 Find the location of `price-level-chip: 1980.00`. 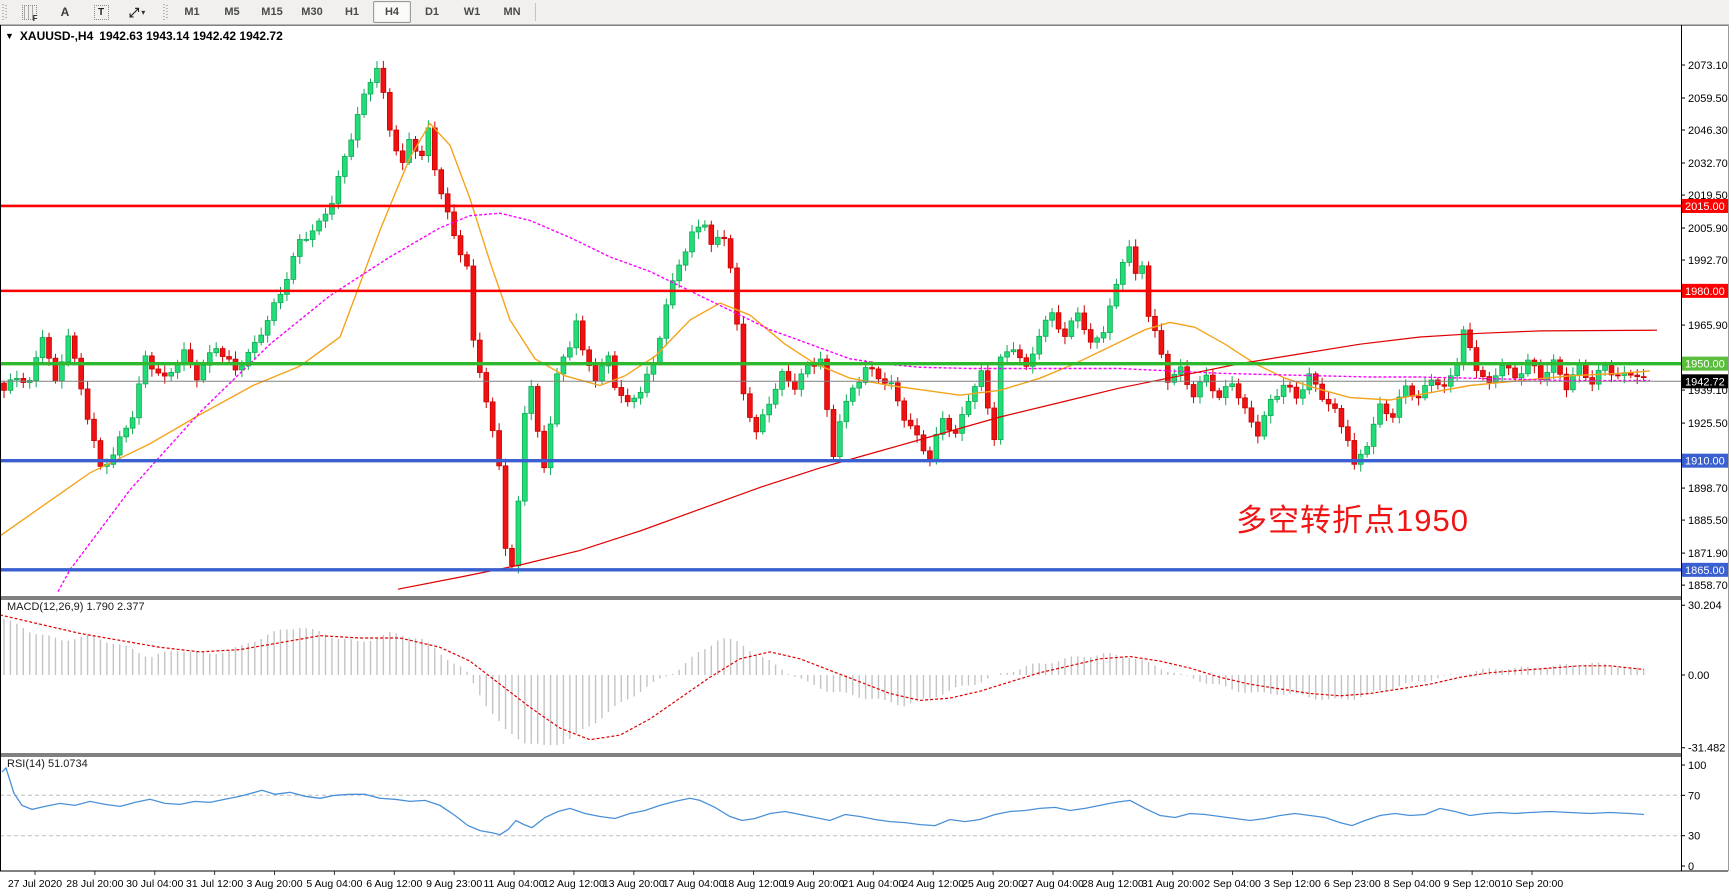

price-level-chip: 1980.00 is located at coordinates (1705, 290).